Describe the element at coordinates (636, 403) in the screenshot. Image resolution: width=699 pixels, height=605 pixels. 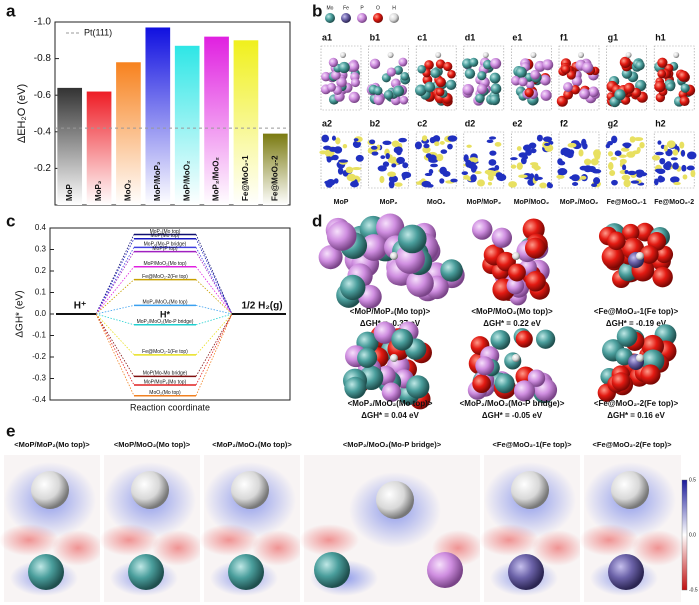
I see `site-caption: <Fe@MoO₂-2(Fe top)>` at that location.